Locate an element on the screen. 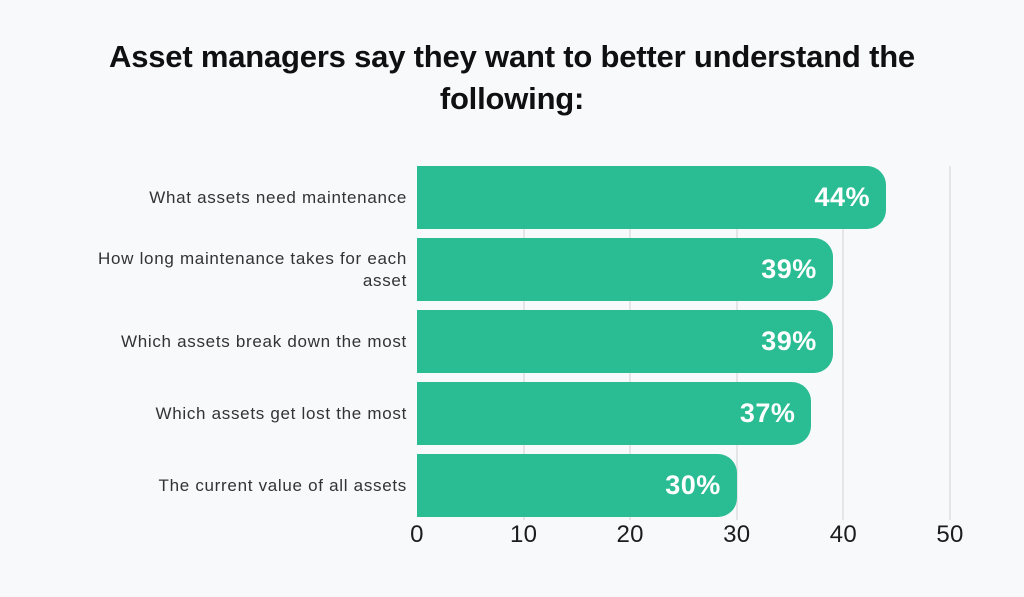 This screenshot has width=1024, height=597. category-label: Which assets break down the most is located at coordinates (263, 341).